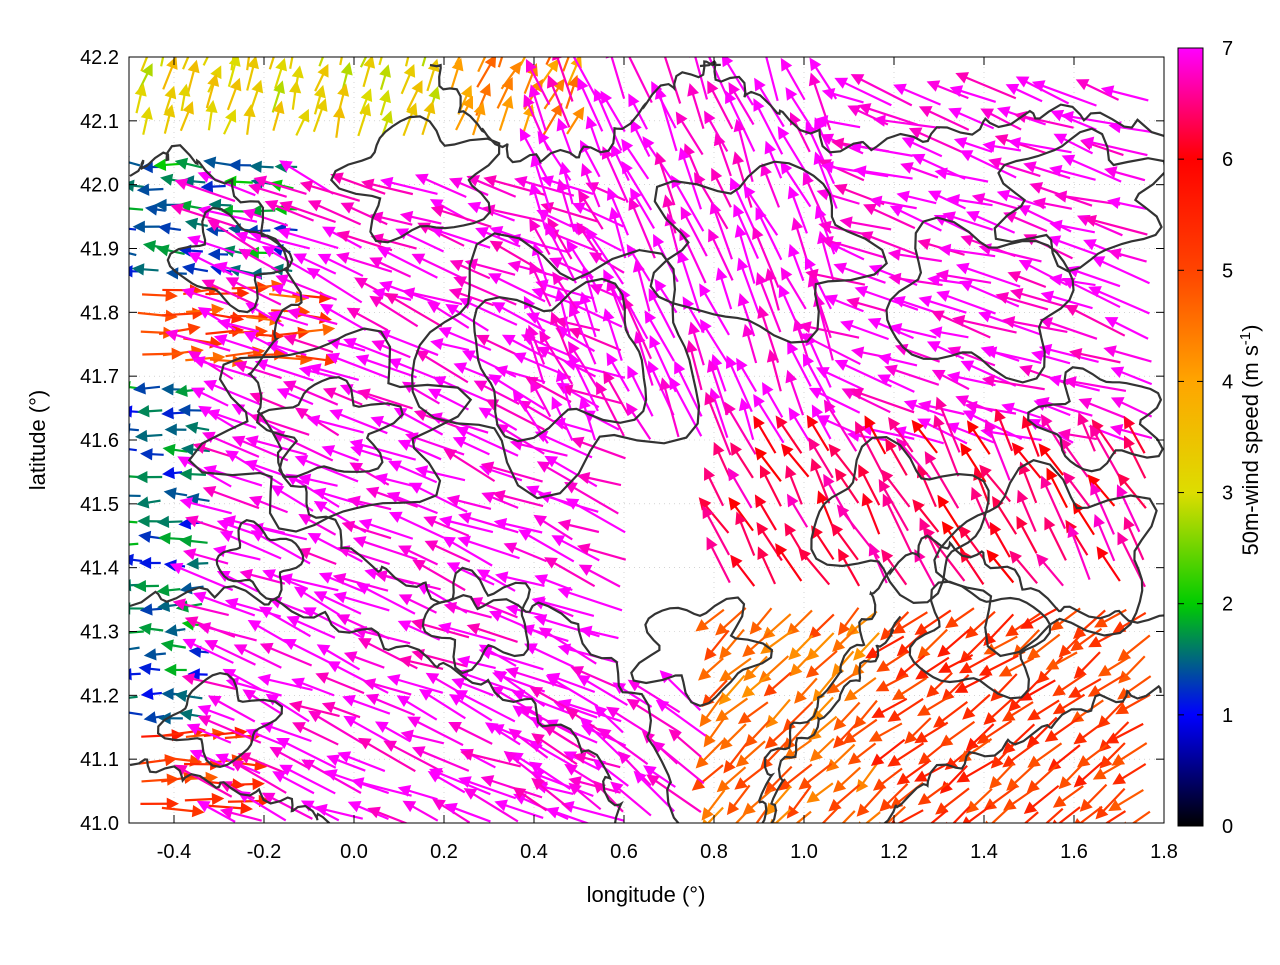 The height and width of the screenshot is (965, 1280). Describe the element at coordinates (1074, 852) in the screenshot. I see `x-tick-label: 1.6` at that location.